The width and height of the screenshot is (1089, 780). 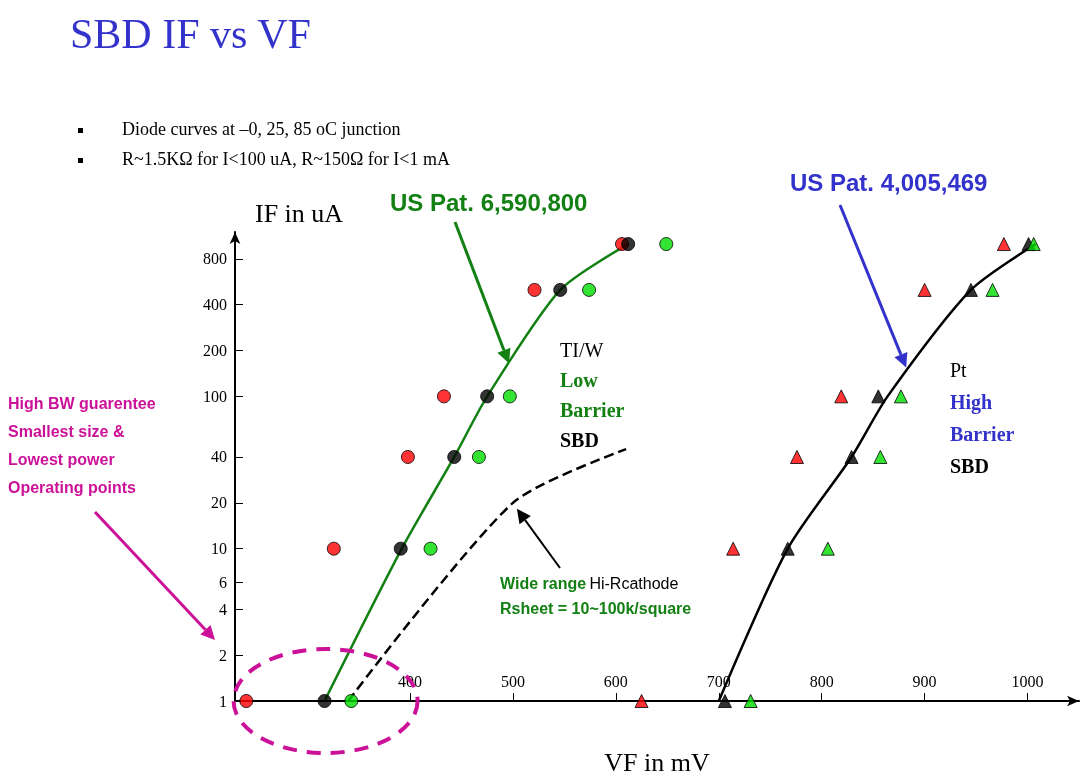 I want to click on text: Smallest size &, so click(x=66, y=431).